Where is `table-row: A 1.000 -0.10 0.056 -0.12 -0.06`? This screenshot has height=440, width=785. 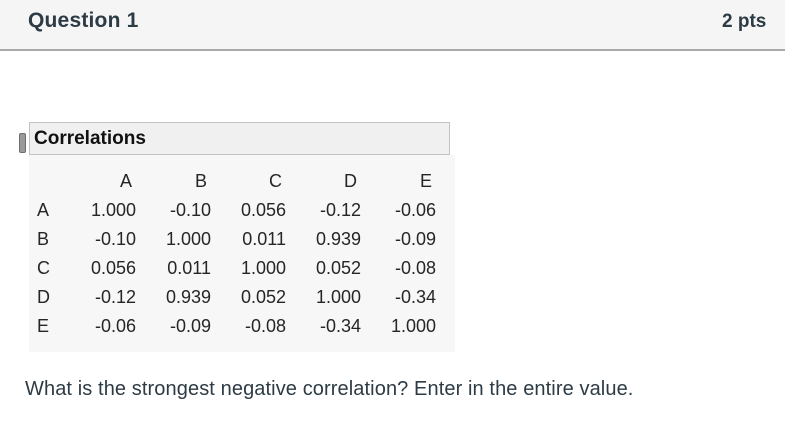 table-row: A 1.000 -0.10 0.056 -0.12 -0.06 is located at coordinates (236, 210).